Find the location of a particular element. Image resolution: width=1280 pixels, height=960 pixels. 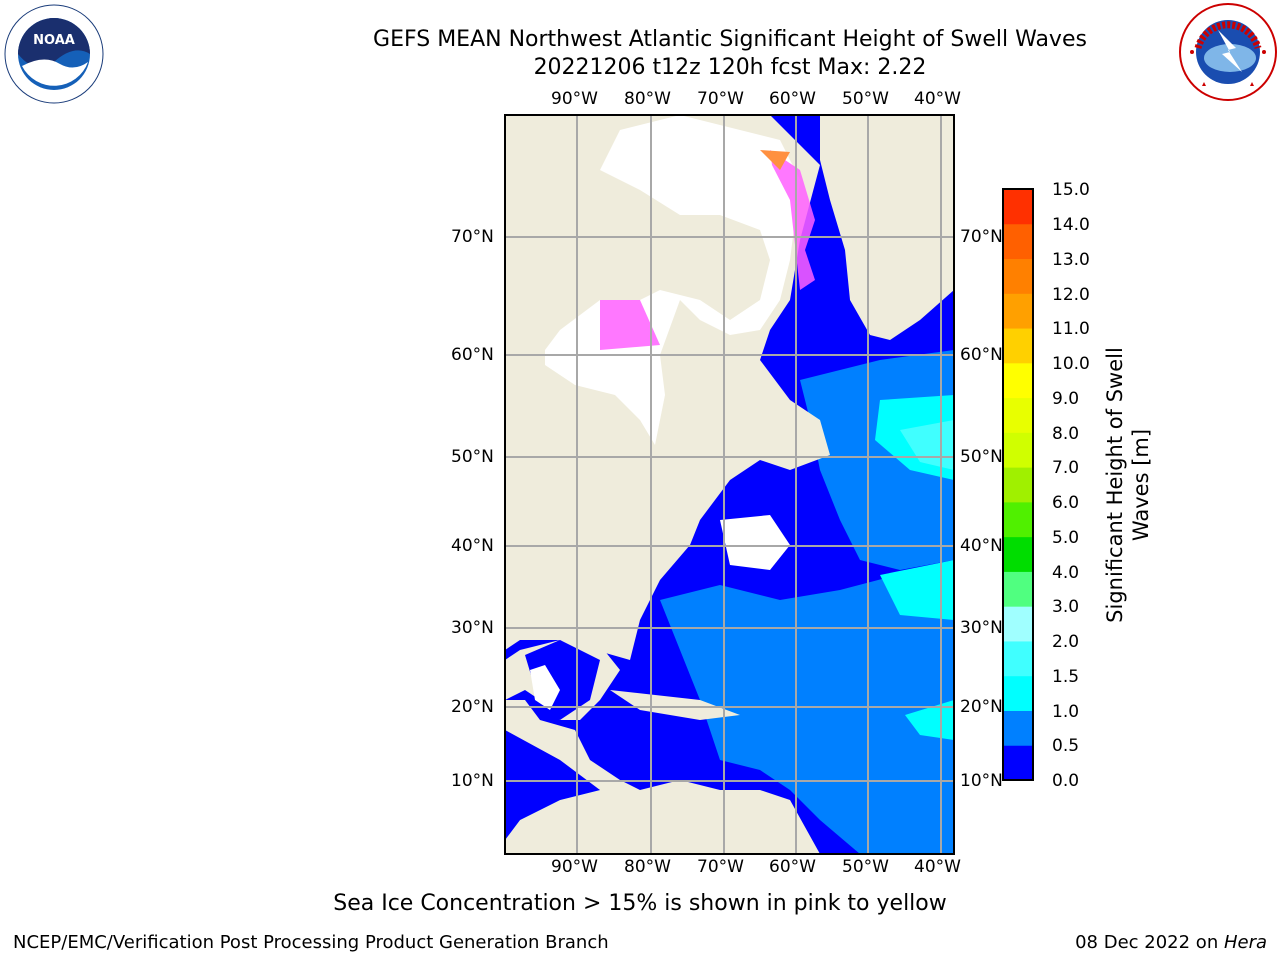

colorbar-tick-label: 2.0 is located at coordinates (1066, 642).